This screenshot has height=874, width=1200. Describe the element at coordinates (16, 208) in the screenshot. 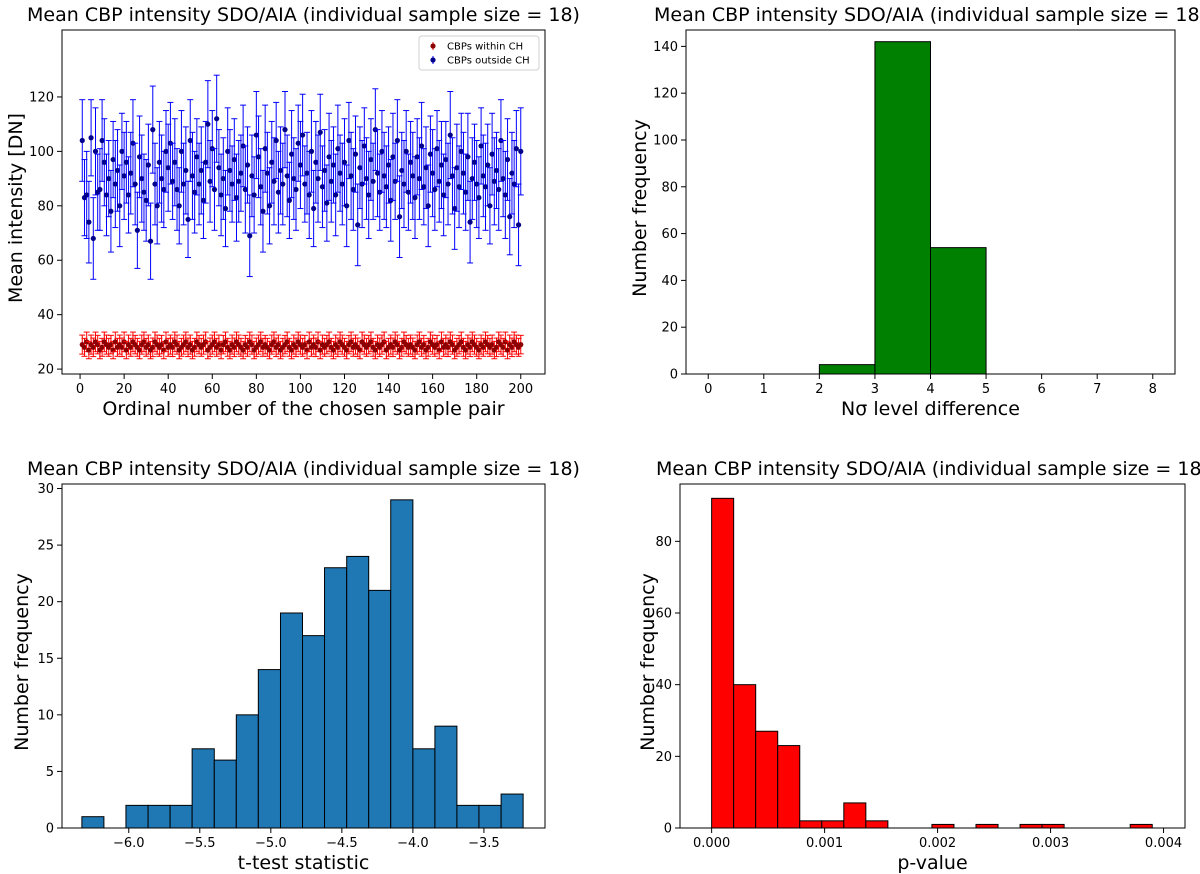

I see `y-axis-label: Mean intensity [DN]` at that location.